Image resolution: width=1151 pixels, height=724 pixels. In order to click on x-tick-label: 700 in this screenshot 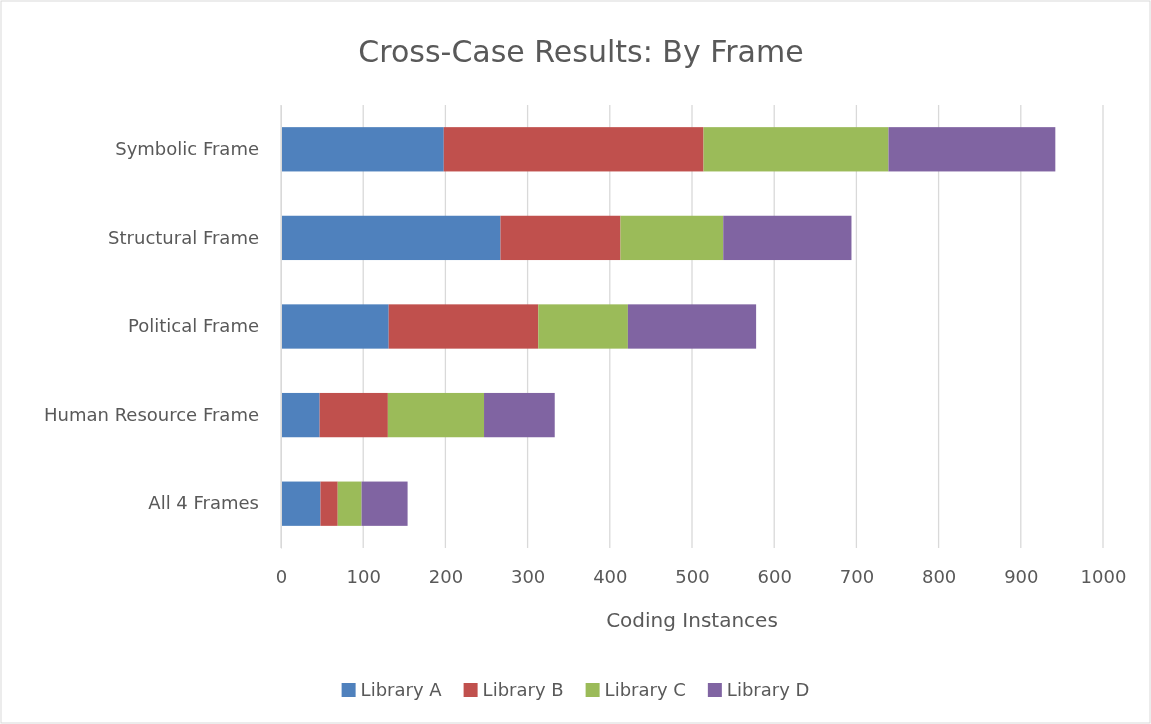, I will do `click(857, 576)`.